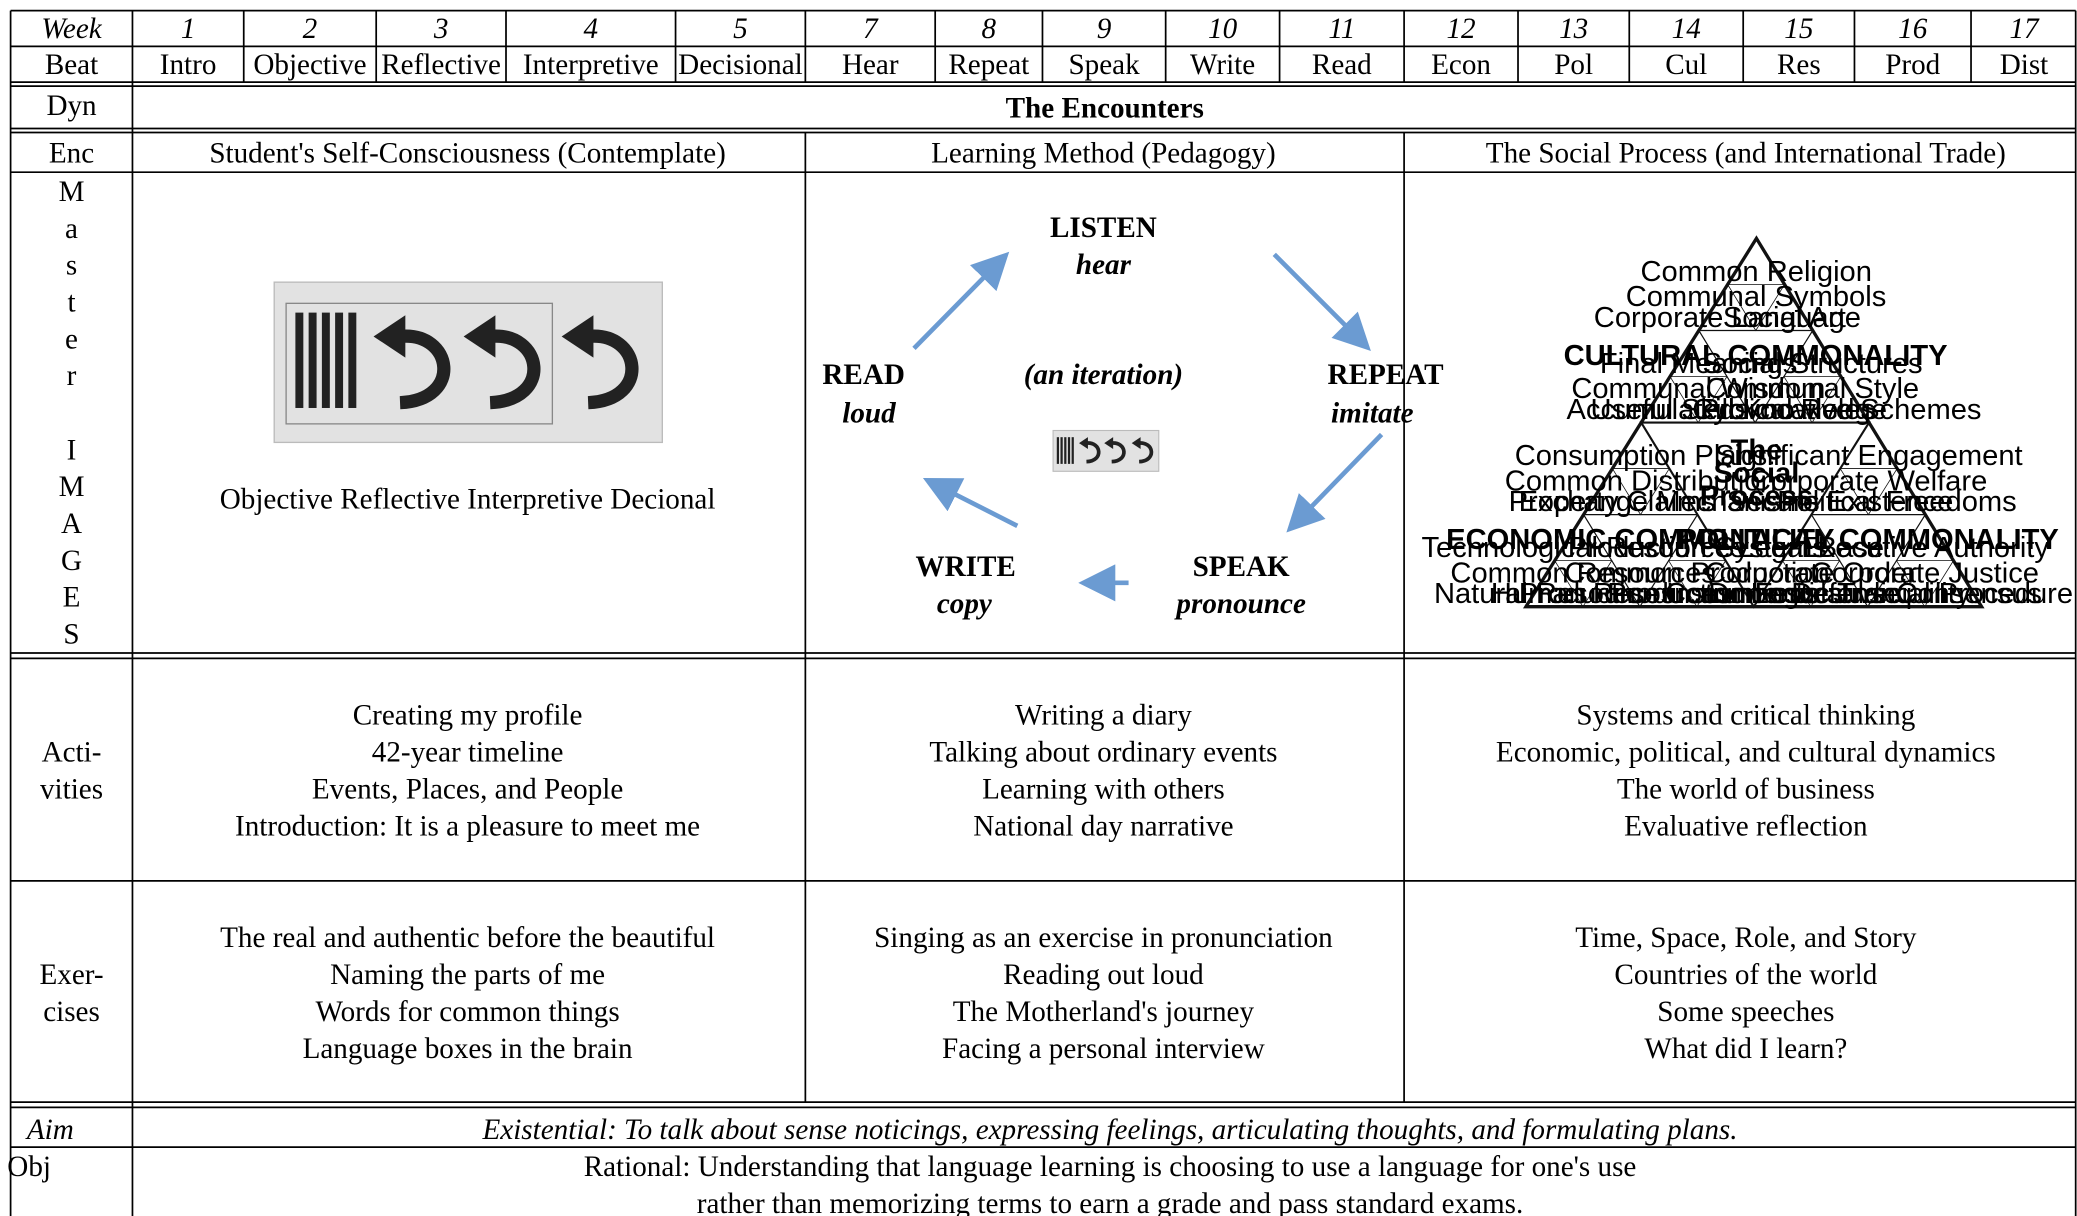 The height and width of the screenshot is (1216, 2077). I want to click on beat-name: Prod, so click(1912, 65).